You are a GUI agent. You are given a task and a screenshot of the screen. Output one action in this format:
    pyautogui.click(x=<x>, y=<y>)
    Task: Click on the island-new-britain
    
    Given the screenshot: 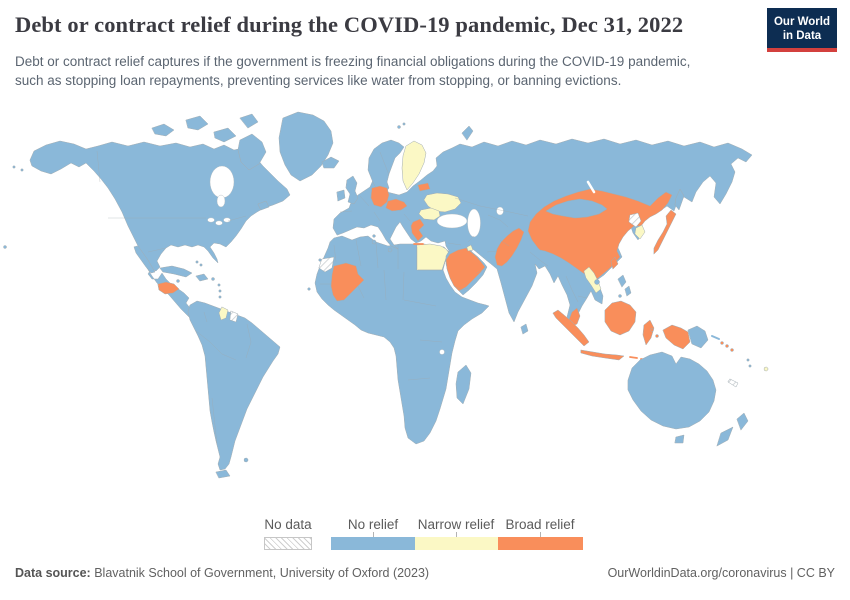 What is the action you would take?
    pyautogui.click(x=715, y=337)
    